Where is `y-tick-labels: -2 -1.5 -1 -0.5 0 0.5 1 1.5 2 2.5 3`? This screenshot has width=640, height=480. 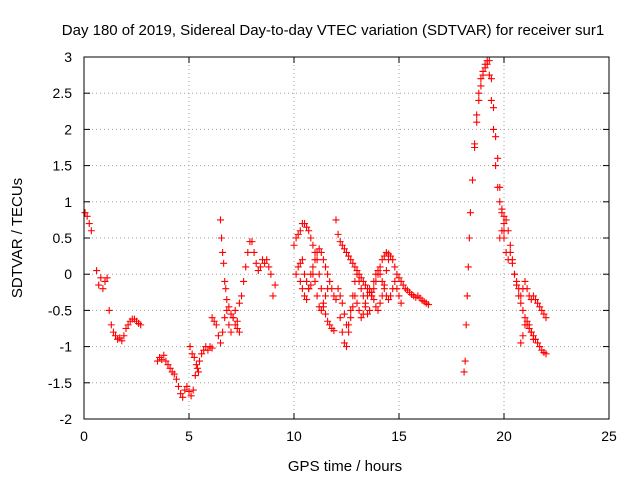
y-tick-labels: -2 -1.5 -1 -0.5 0 0.5 1 1.5 2 2.5 3 is located at coordinates (60, 238).